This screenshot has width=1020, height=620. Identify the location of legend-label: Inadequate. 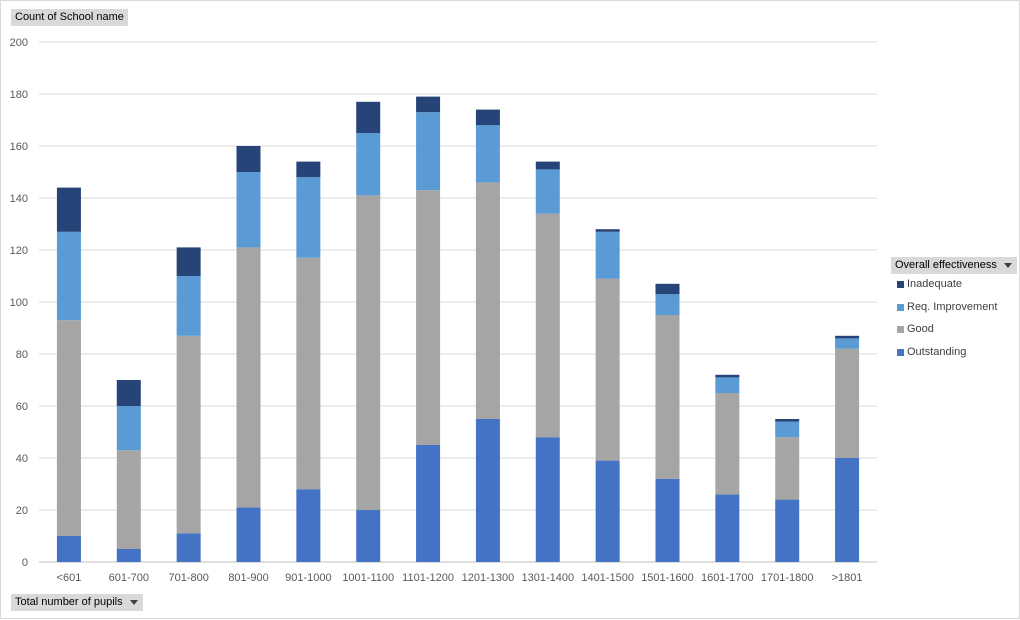
(935, 284).